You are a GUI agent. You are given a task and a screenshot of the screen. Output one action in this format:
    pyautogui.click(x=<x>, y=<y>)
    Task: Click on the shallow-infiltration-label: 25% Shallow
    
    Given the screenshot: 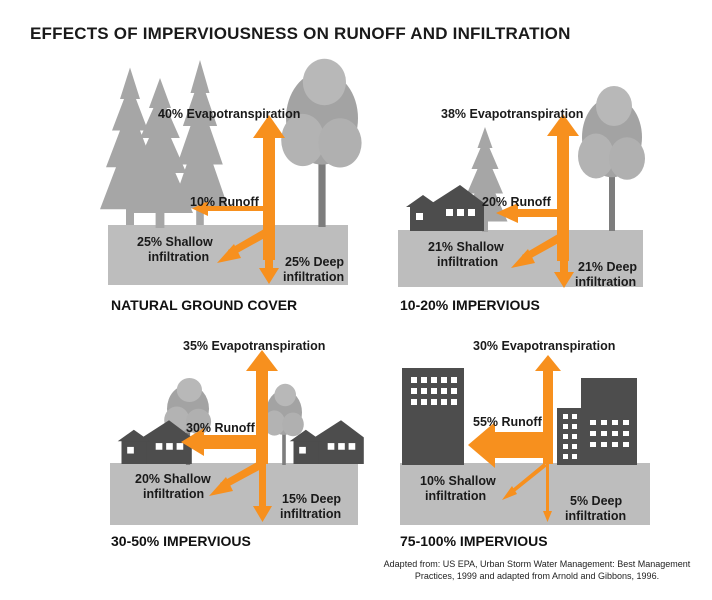 What is the action you would take?
    pyautogui.click(x=175, y=242)
    